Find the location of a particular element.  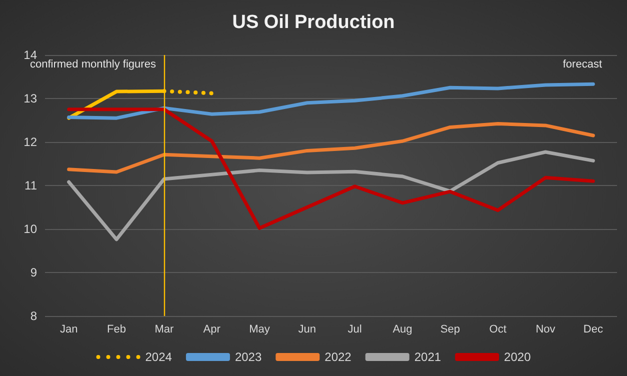

y-tick-label: 10 is located at coordinates (31, 229).